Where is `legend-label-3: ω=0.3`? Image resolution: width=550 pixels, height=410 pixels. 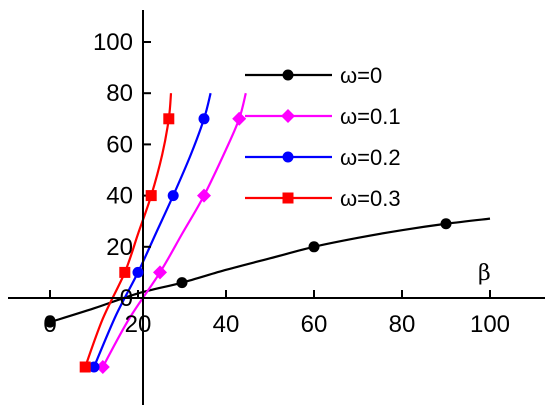 legend-label-3: ω=0.3 is located at coordinates (370, 198).